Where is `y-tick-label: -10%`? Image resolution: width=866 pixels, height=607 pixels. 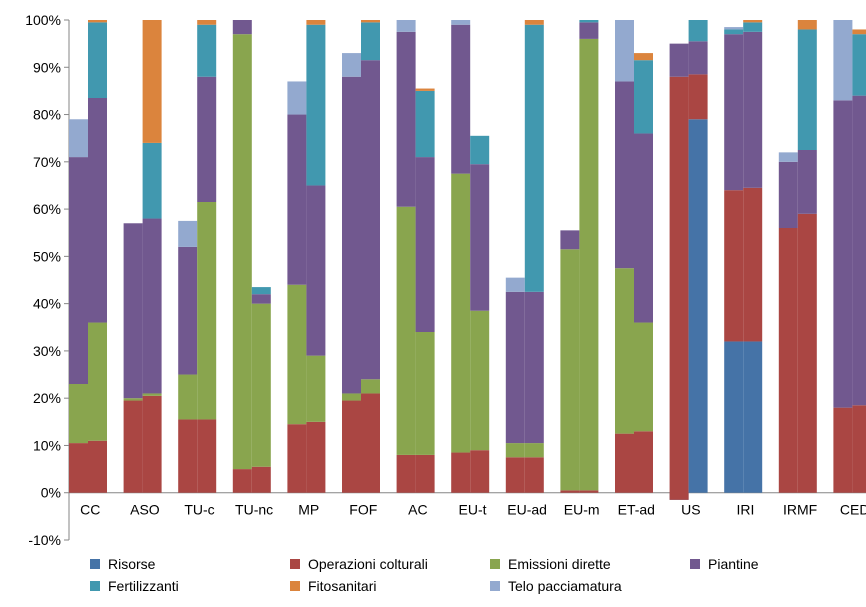
y-tick-label: -10% is located at coordinates (44, 540).